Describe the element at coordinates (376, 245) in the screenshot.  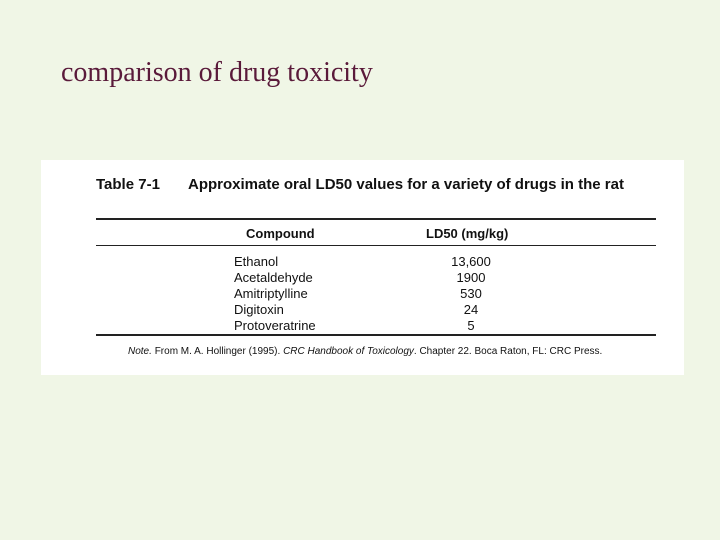
I see `table-header-rule` at that location.